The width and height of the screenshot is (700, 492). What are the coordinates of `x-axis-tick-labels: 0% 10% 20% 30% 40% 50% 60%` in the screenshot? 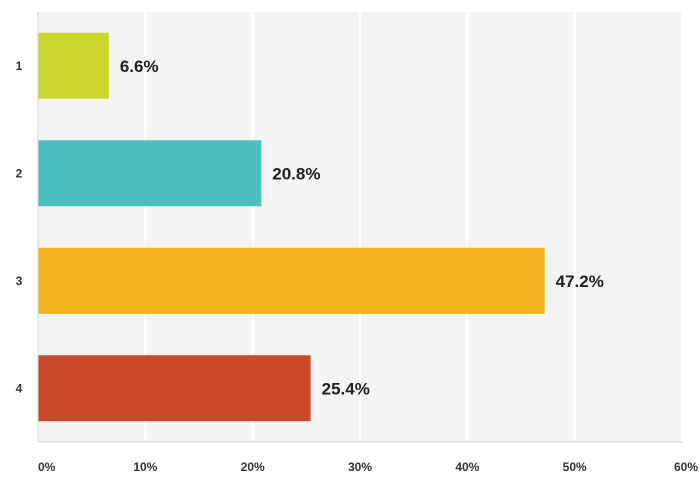 It's located at (368, 467).